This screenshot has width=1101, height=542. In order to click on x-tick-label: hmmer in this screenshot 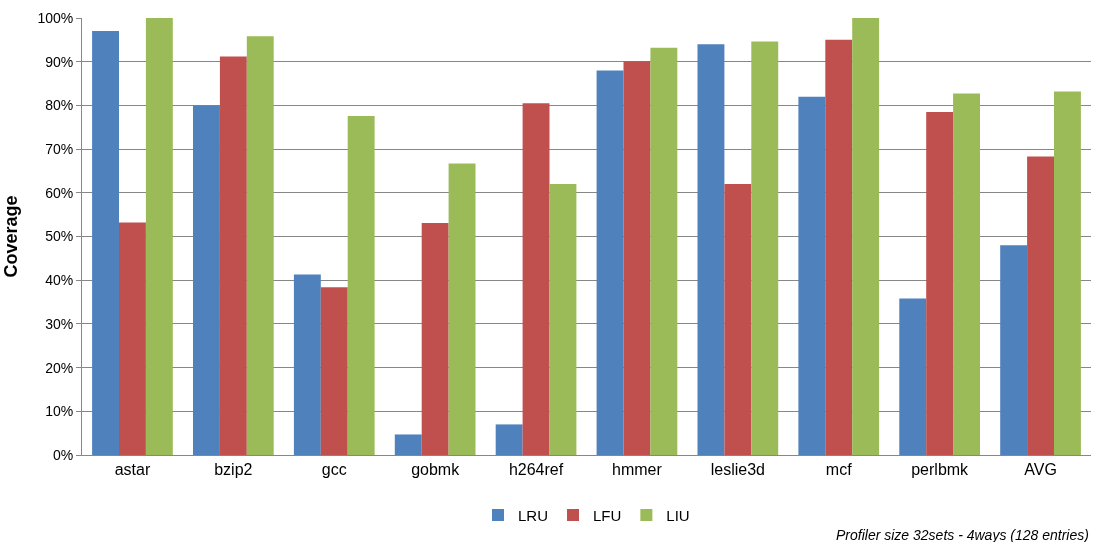, I will do `click(637, 470)`.